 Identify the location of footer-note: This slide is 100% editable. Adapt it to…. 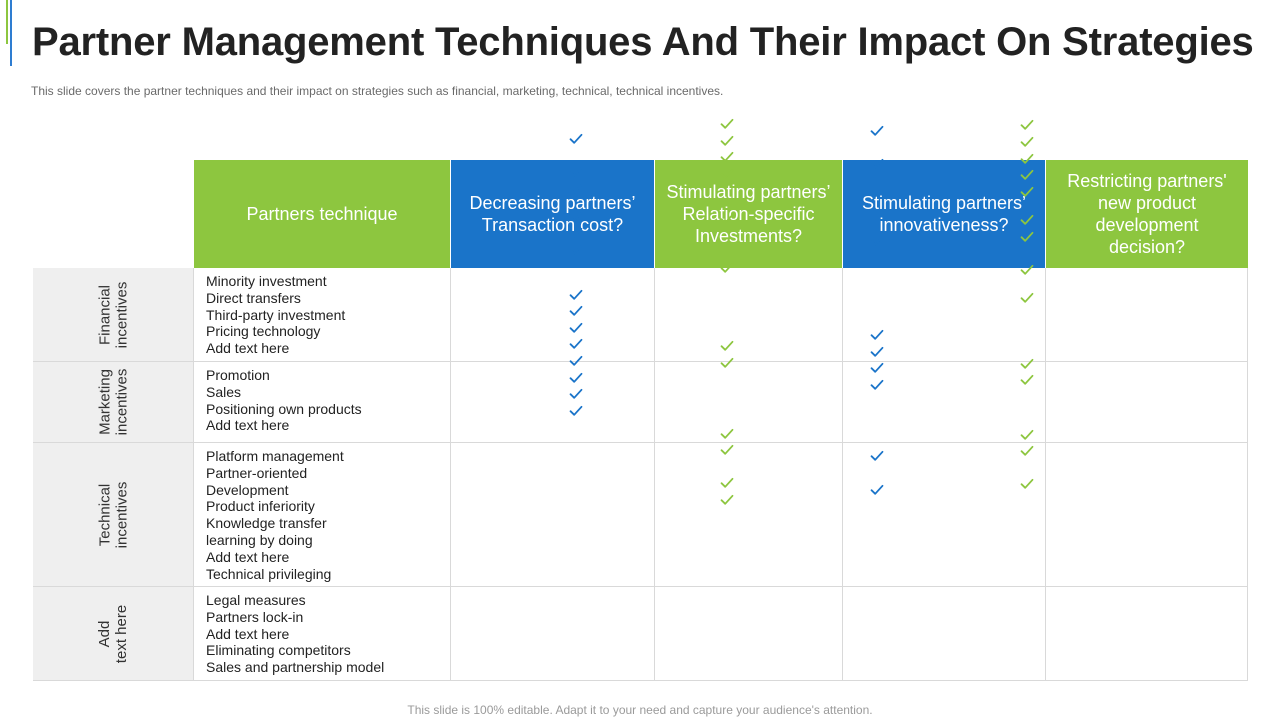
(640, 710).